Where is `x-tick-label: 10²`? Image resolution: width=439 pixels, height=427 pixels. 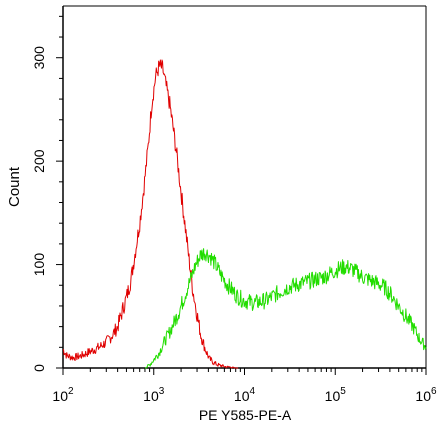
x-tick-label: 10² is located at coordinates (63, 395).